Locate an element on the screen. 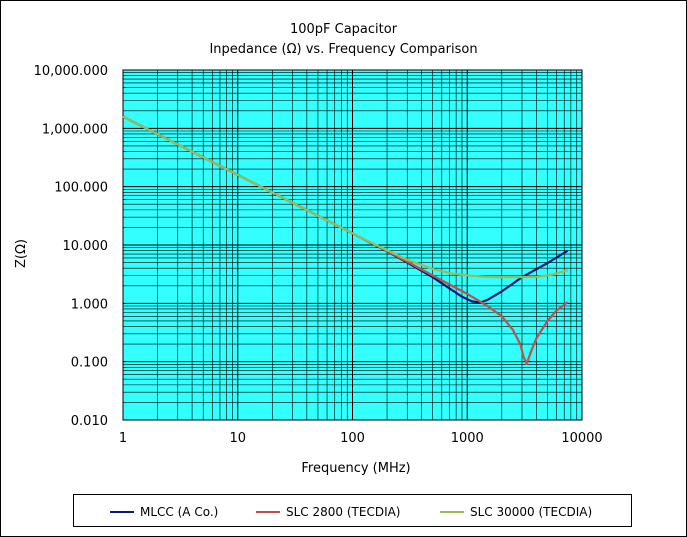 The image size is (687, 537). x-tick-label: 1 is located at coordinates (123, 438).